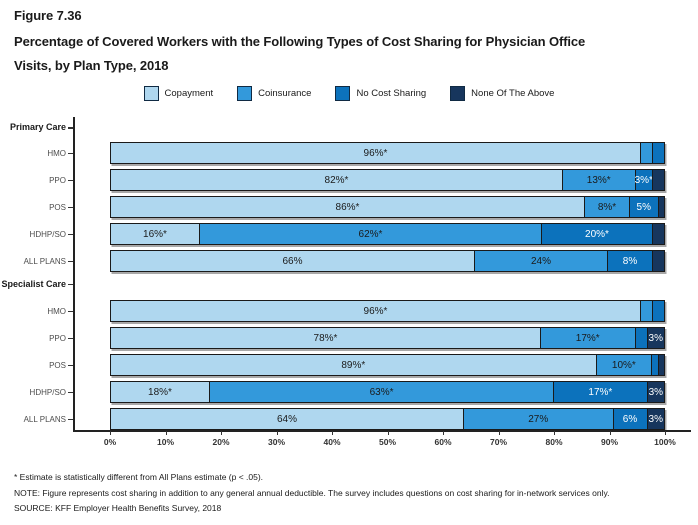  What do you see at coordinates (274, 93) in the screenshot?
I see `legend-item-coinsurance: Coinsurance` at bounding box center [274, 93].